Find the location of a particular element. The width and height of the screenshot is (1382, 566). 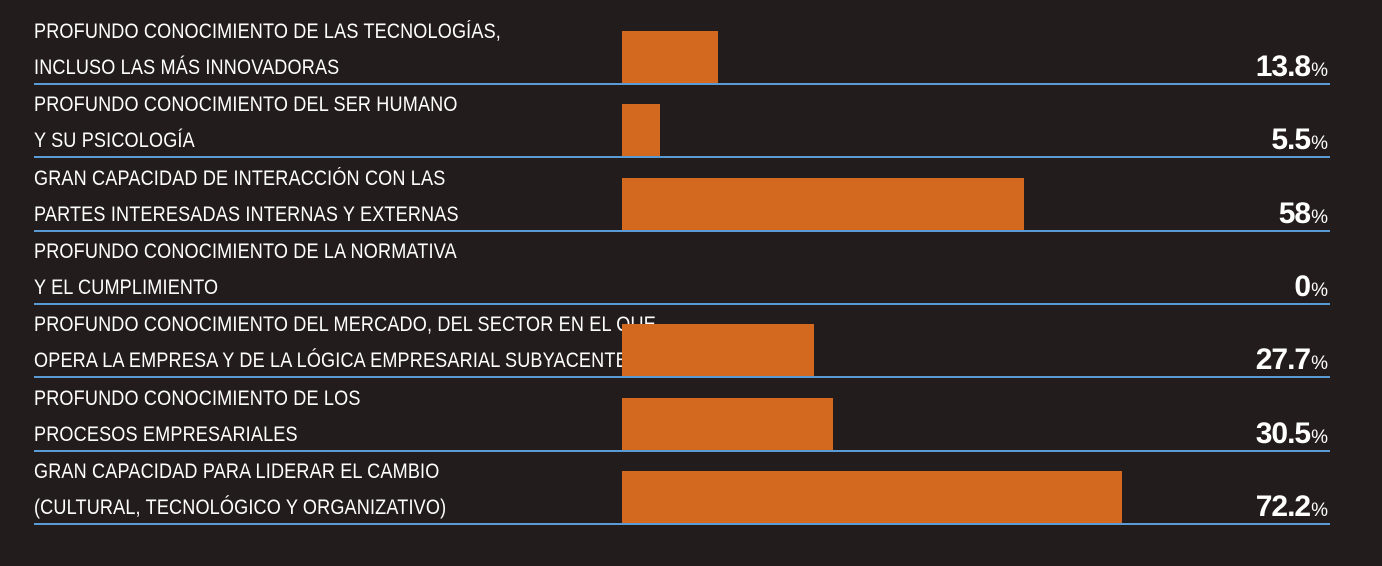

value-label: 5.5% is located at coordinates (1299, 140).